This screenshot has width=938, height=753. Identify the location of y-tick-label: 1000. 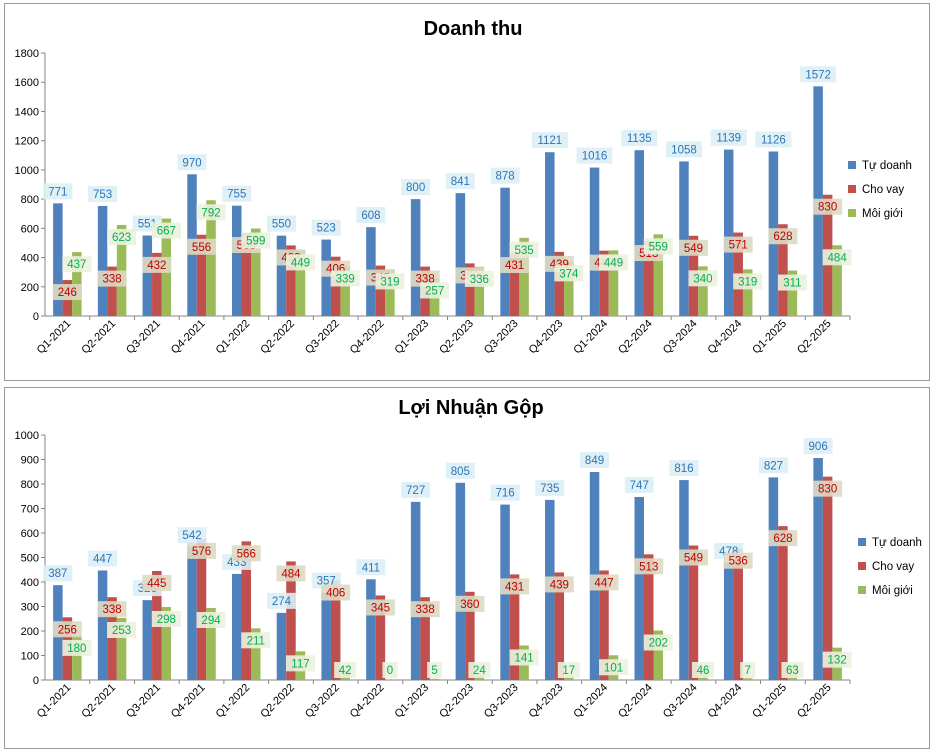
(27, 171).